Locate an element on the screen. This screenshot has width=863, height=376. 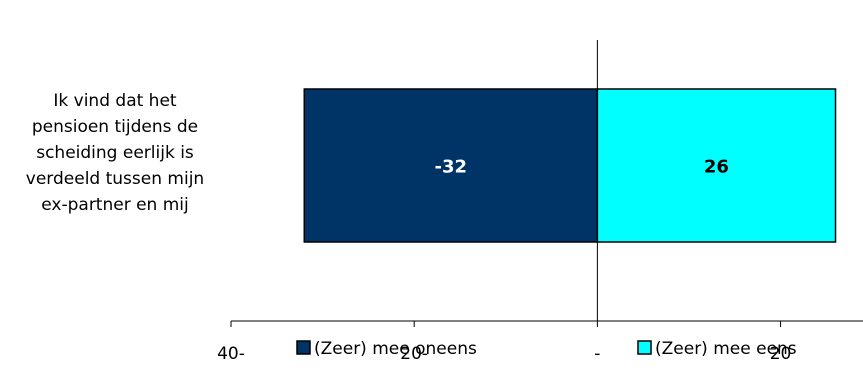
bar-disagree is located at coordinates (451, 165).